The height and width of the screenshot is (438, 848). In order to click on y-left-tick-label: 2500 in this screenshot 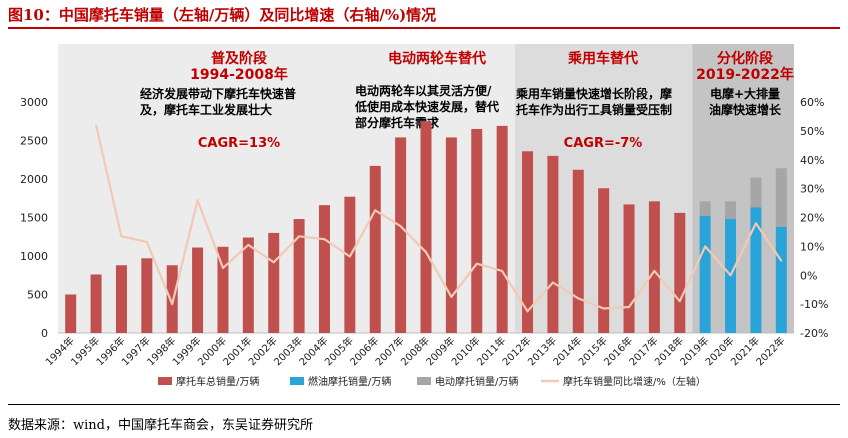, I will do `click(34, 141)`.